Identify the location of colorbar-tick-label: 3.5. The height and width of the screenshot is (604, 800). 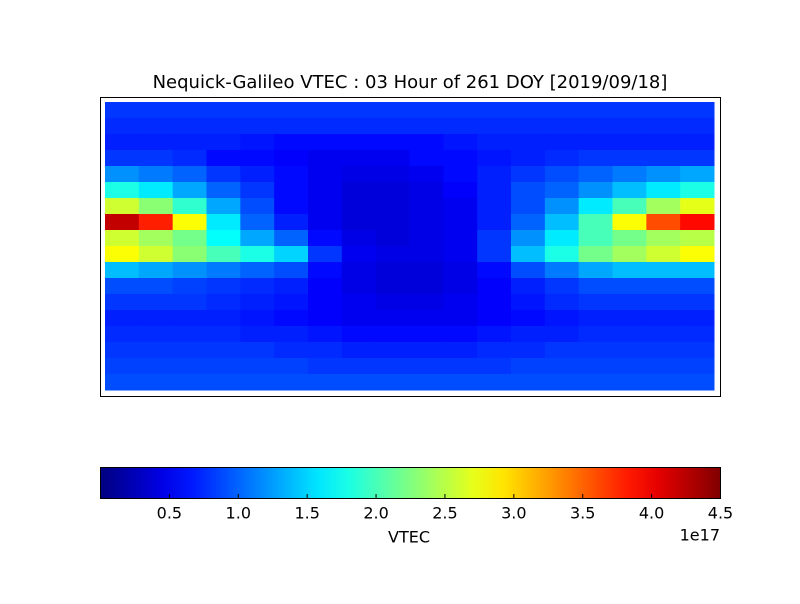
(582, 513).